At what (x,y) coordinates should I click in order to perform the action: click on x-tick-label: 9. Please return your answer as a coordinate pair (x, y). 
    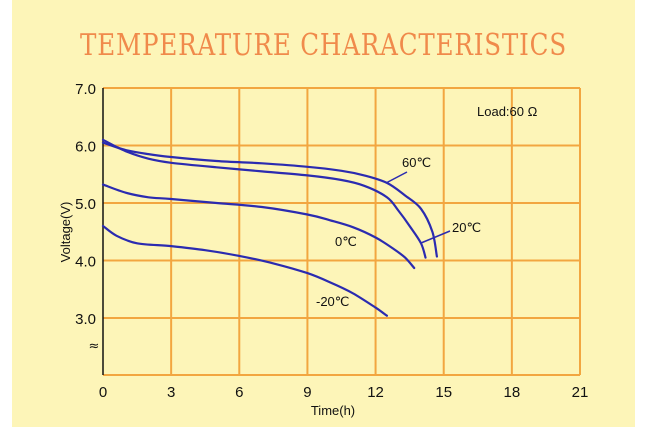
    Looking at the image, I should click on (307, 392).